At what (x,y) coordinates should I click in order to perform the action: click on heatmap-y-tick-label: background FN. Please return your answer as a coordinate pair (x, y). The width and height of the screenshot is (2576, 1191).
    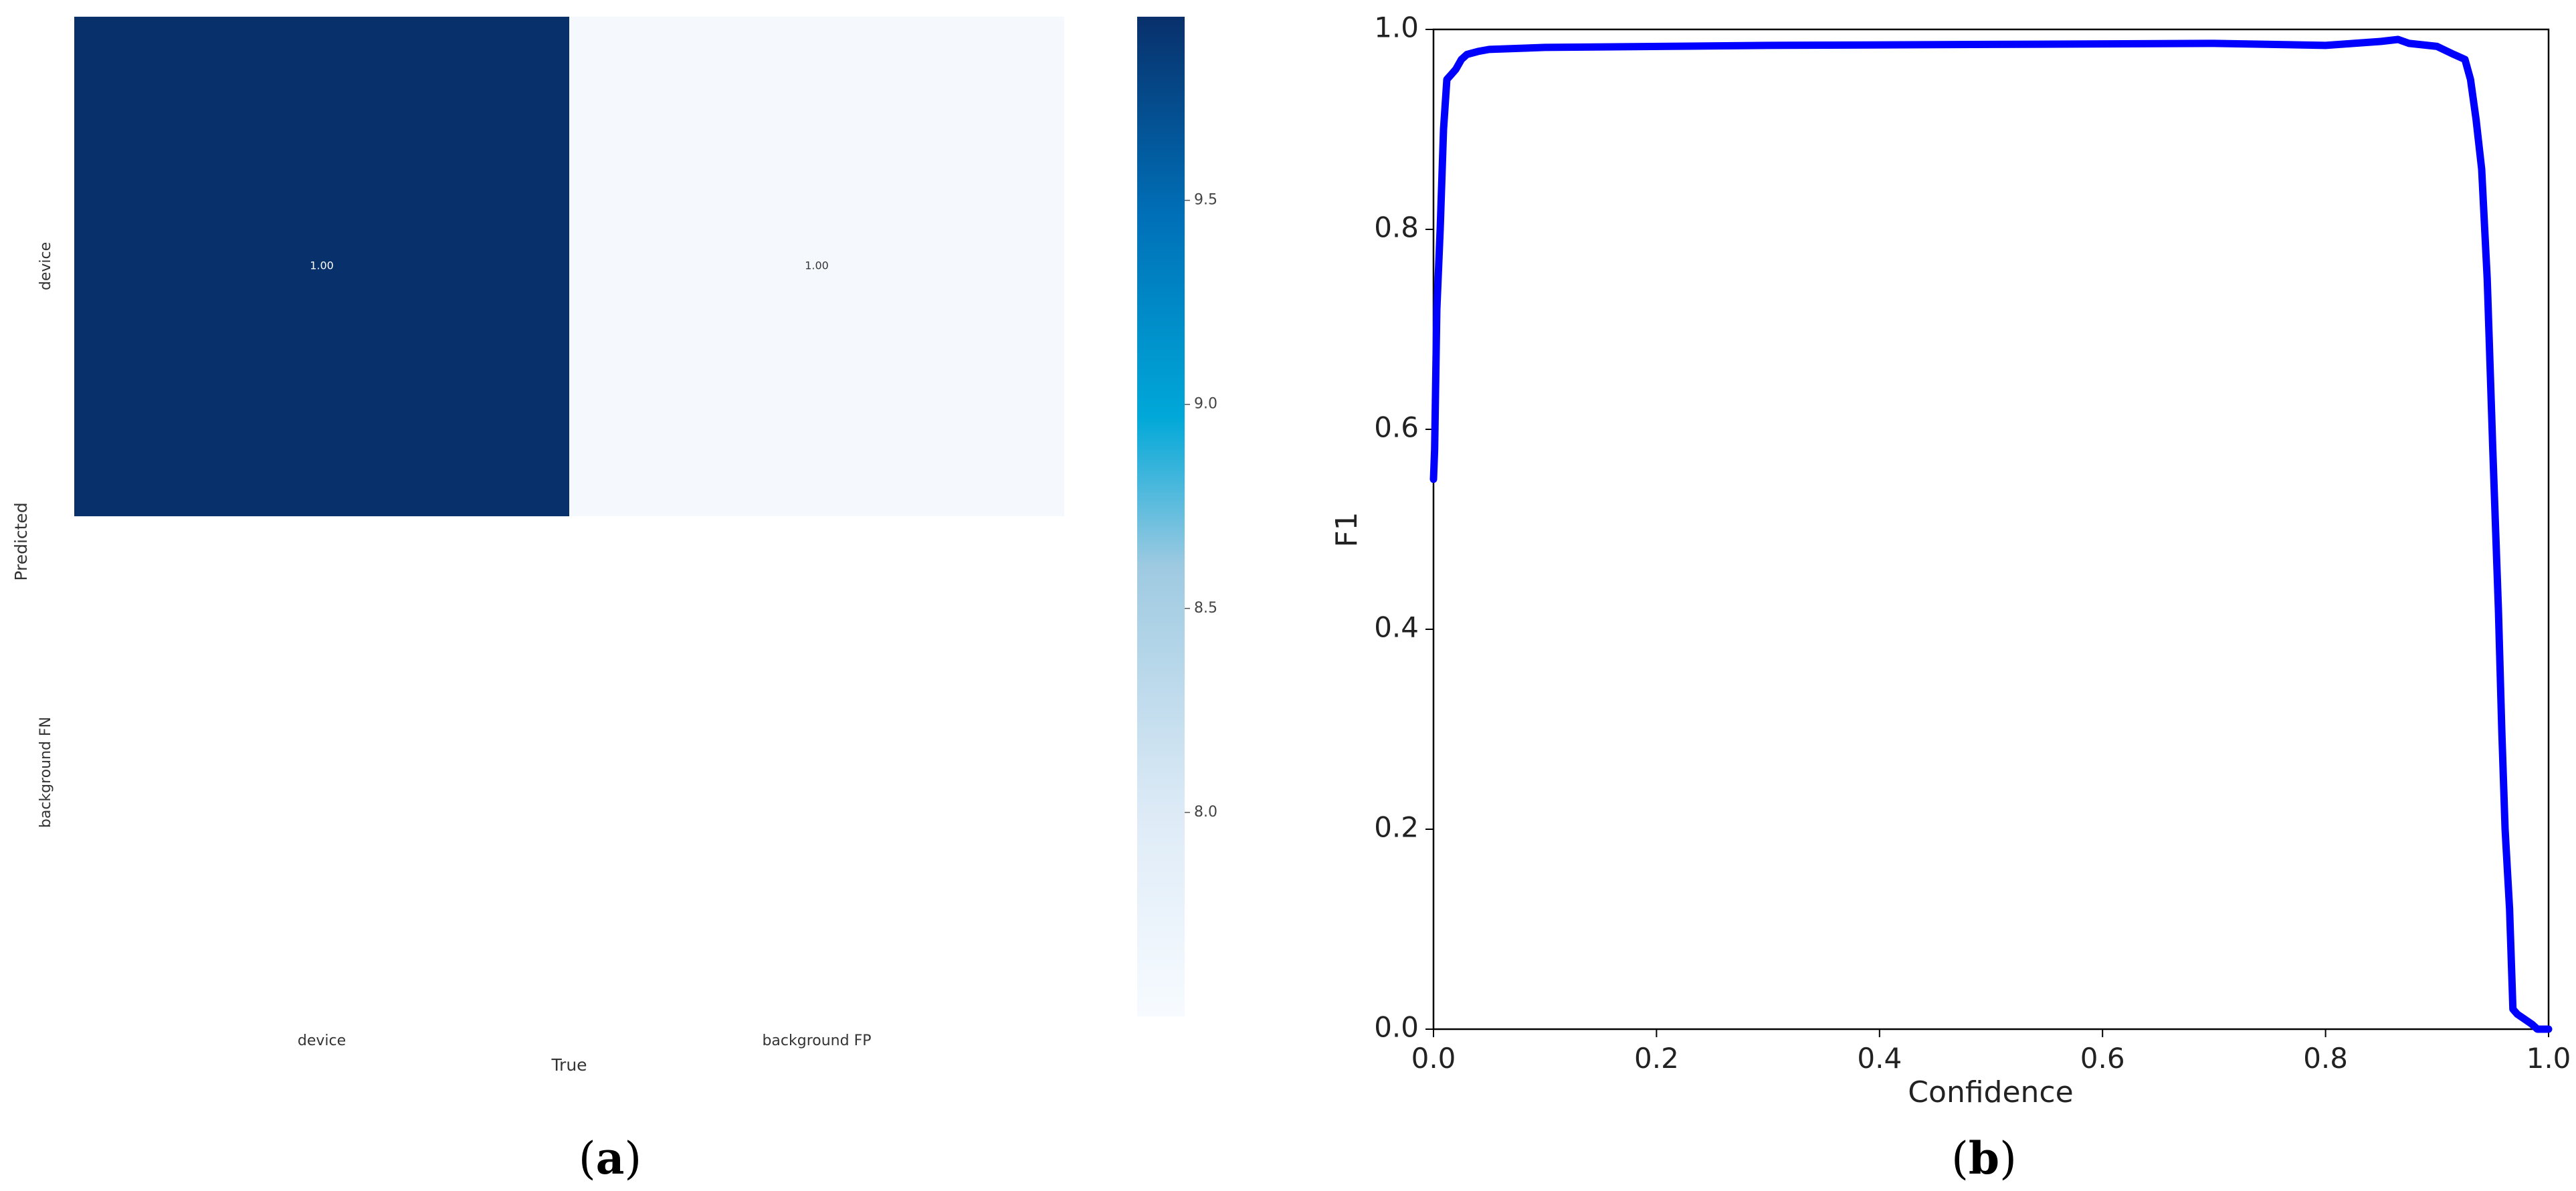
    Looking at the image, I should click on (45, 773).